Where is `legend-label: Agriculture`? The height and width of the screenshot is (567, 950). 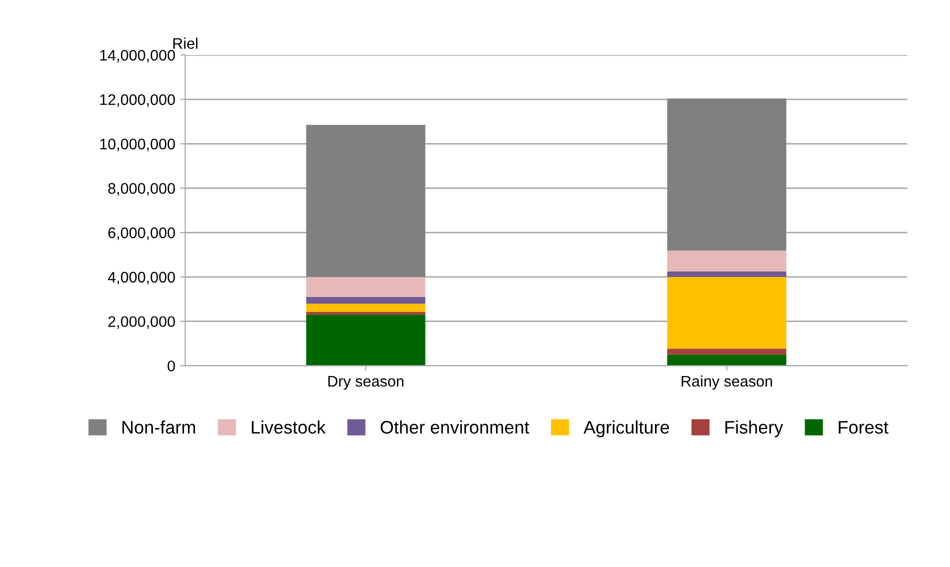 legend-label: Agriculture is located at coordinates (627, 429).